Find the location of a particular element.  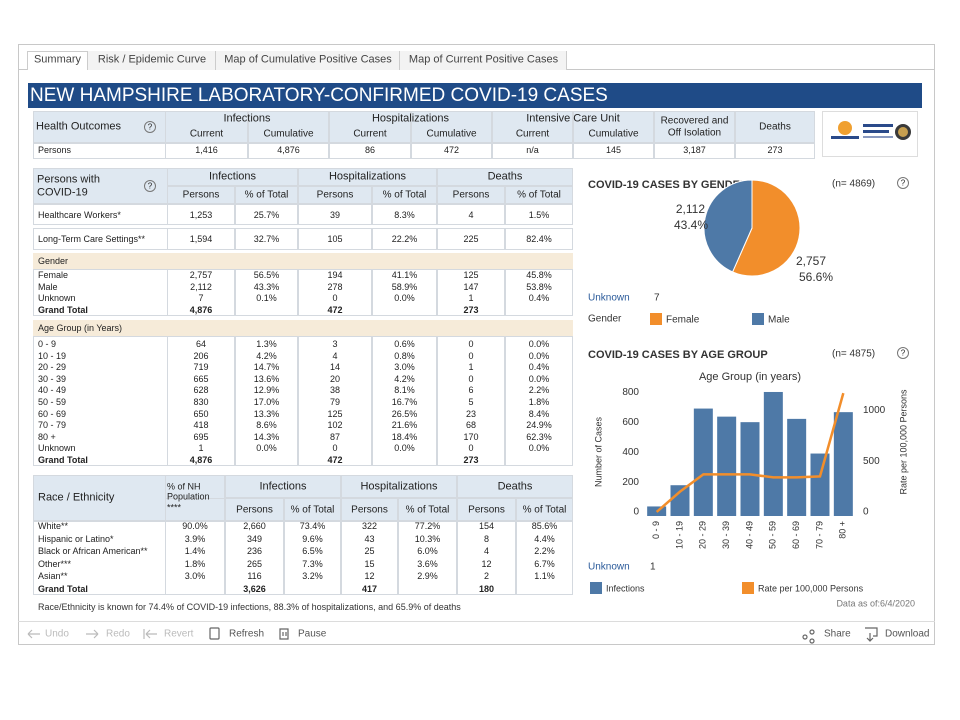

cell: 68 is located at coordinates (471, 425).